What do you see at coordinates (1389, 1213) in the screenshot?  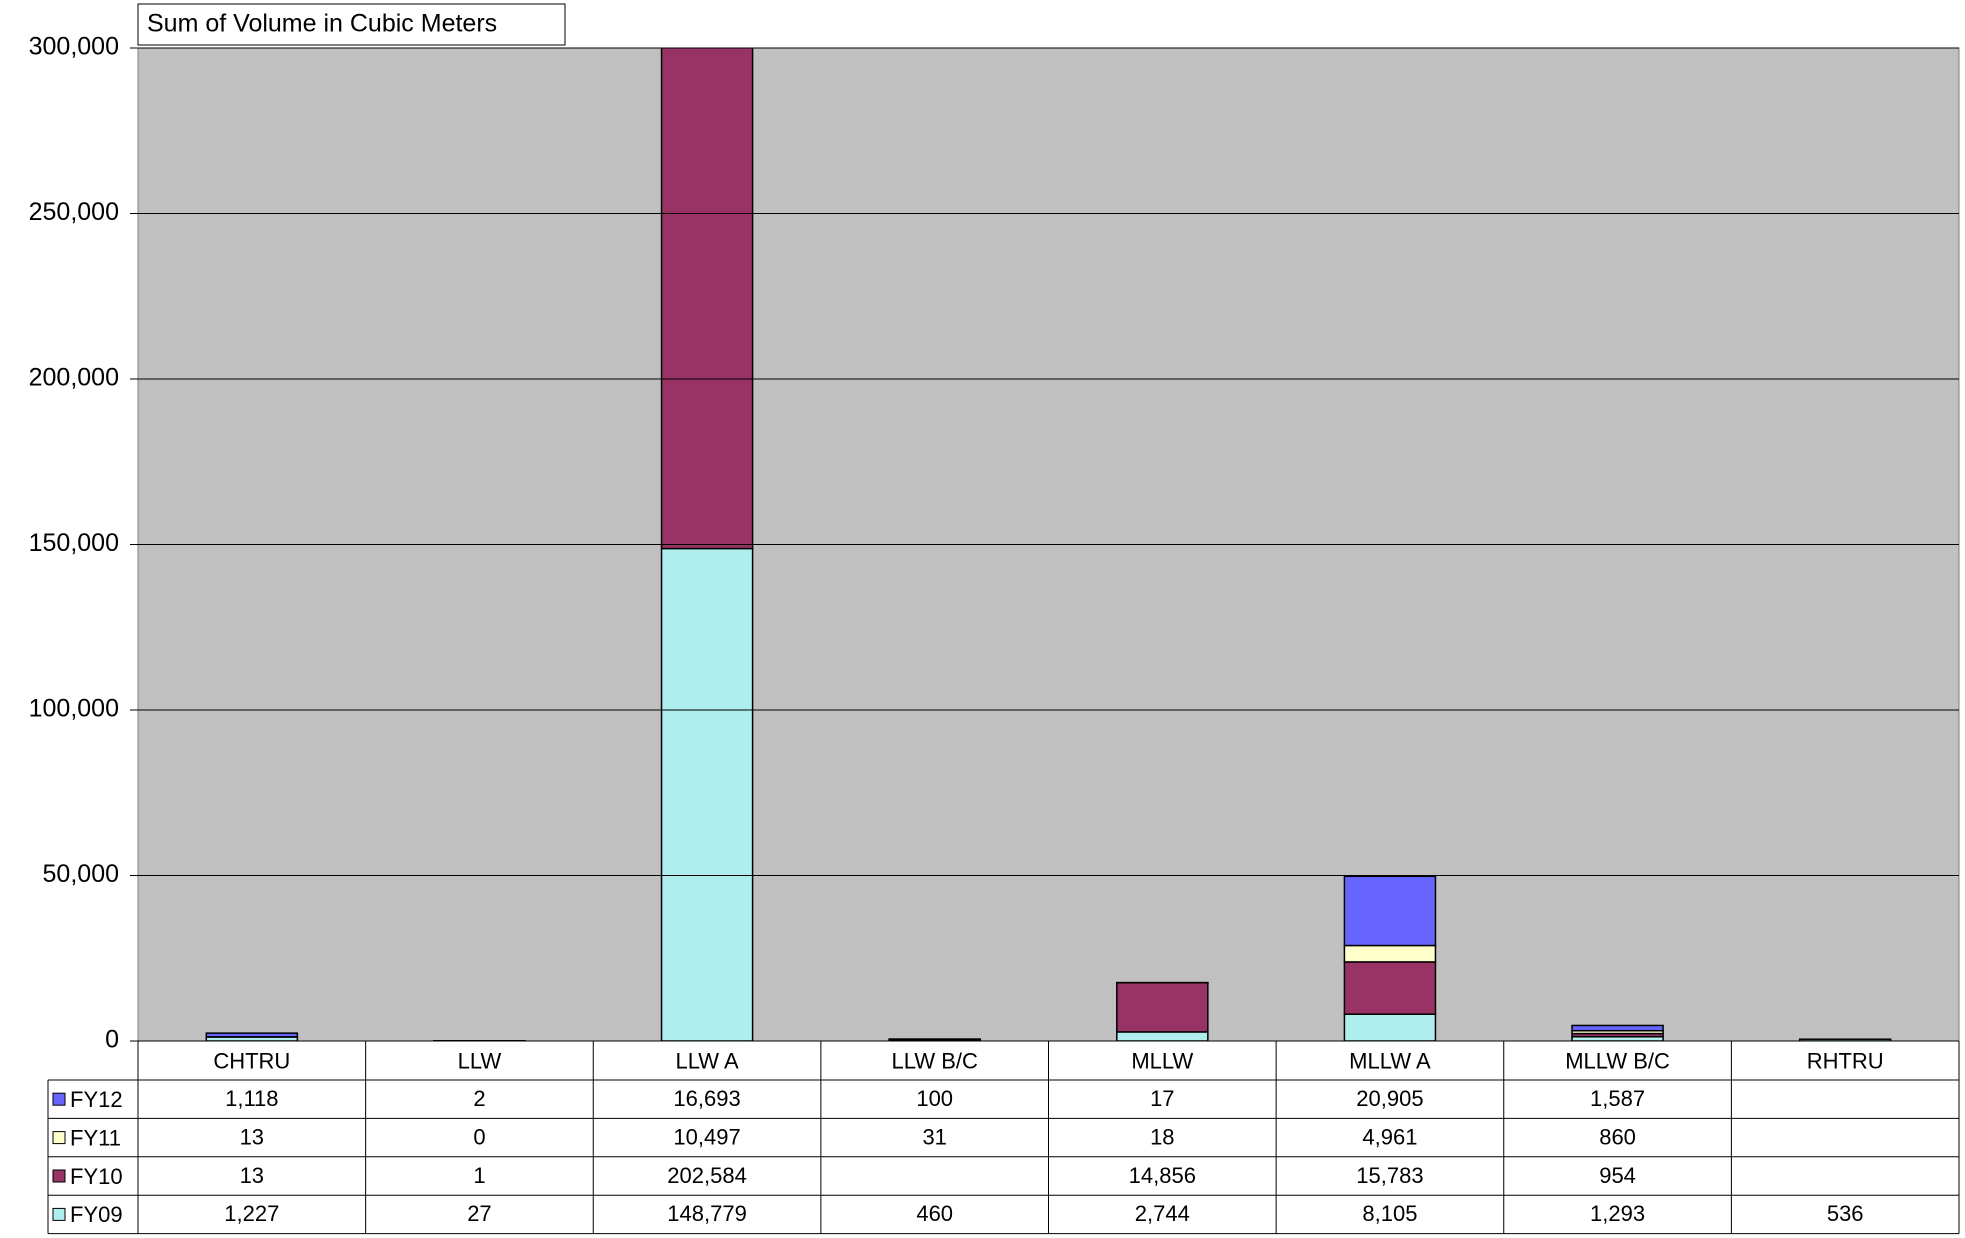 I see `table-cell: 8,105` at bounding box center [1389, 1213].